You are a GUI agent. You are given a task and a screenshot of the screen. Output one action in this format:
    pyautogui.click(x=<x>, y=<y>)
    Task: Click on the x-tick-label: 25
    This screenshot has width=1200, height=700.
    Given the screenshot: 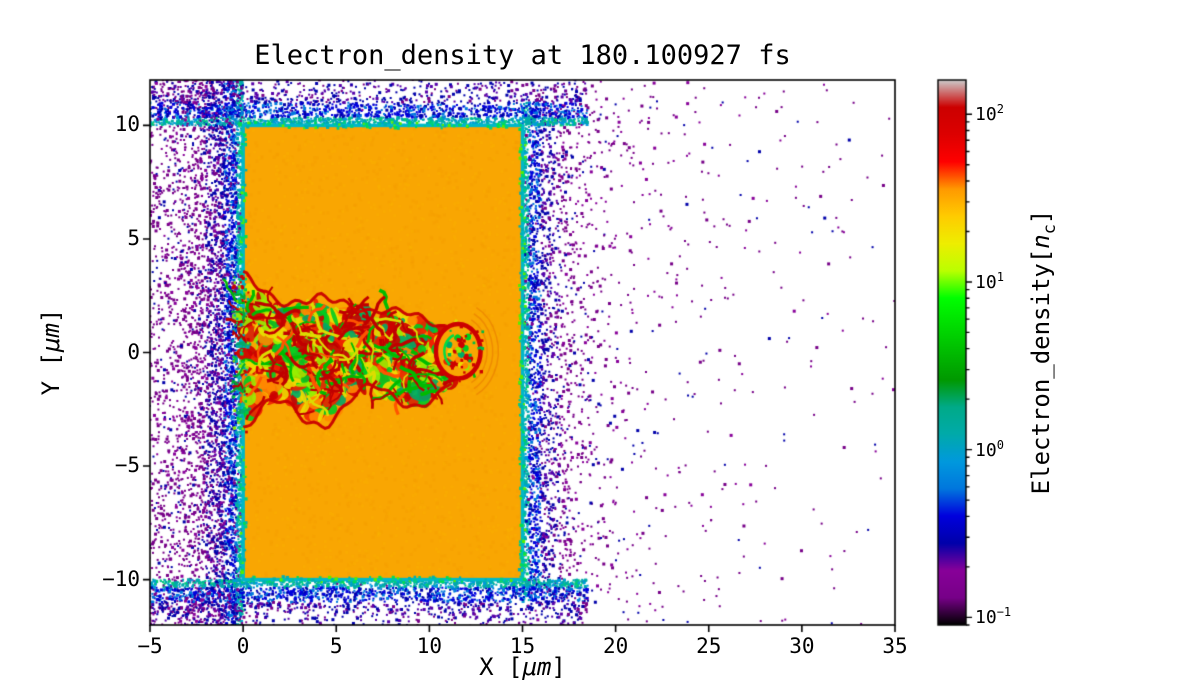 What is the action you would take?
    pyautogui.click(x=709, y=646)
    